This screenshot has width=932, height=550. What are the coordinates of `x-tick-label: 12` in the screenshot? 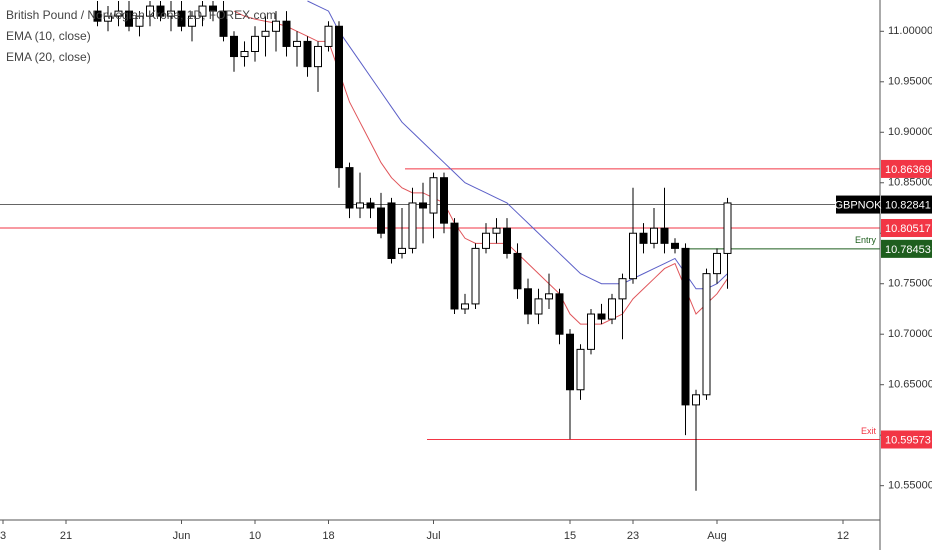 It's located at (843, 536).